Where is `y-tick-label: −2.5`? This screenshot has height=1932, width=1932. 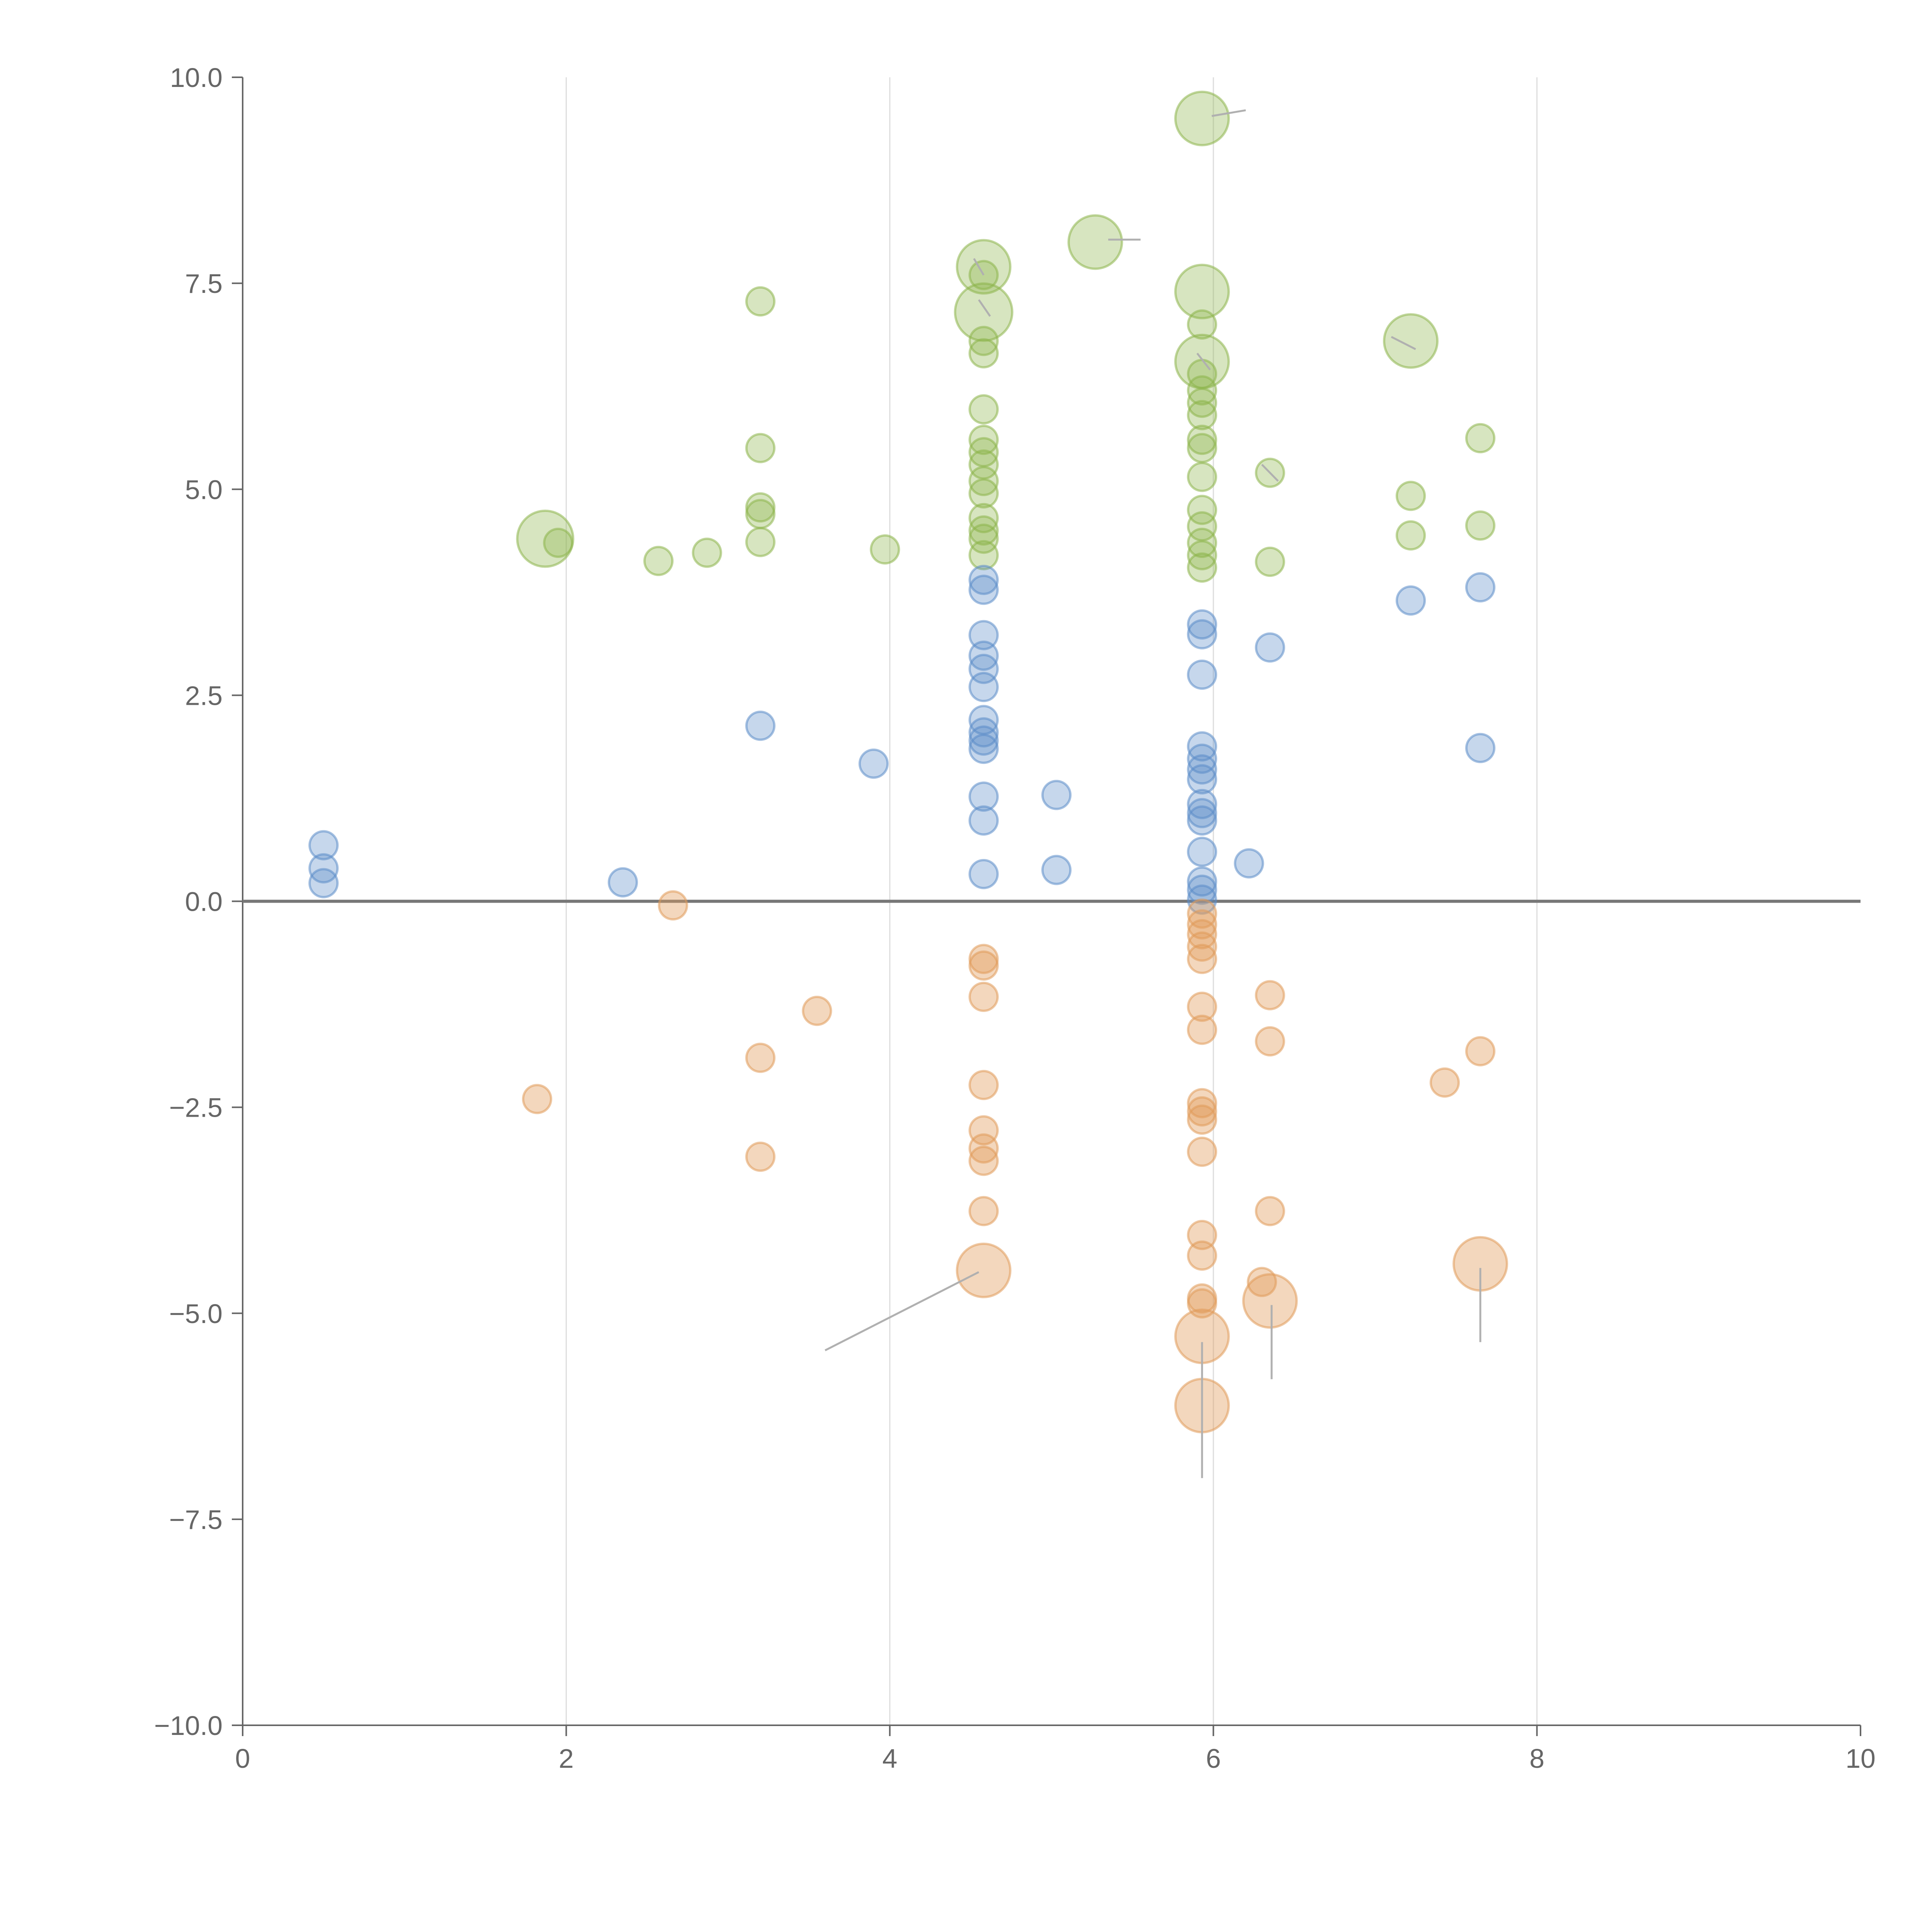
y-tick-label: −2.5 is located at coordinates (196, 1108).